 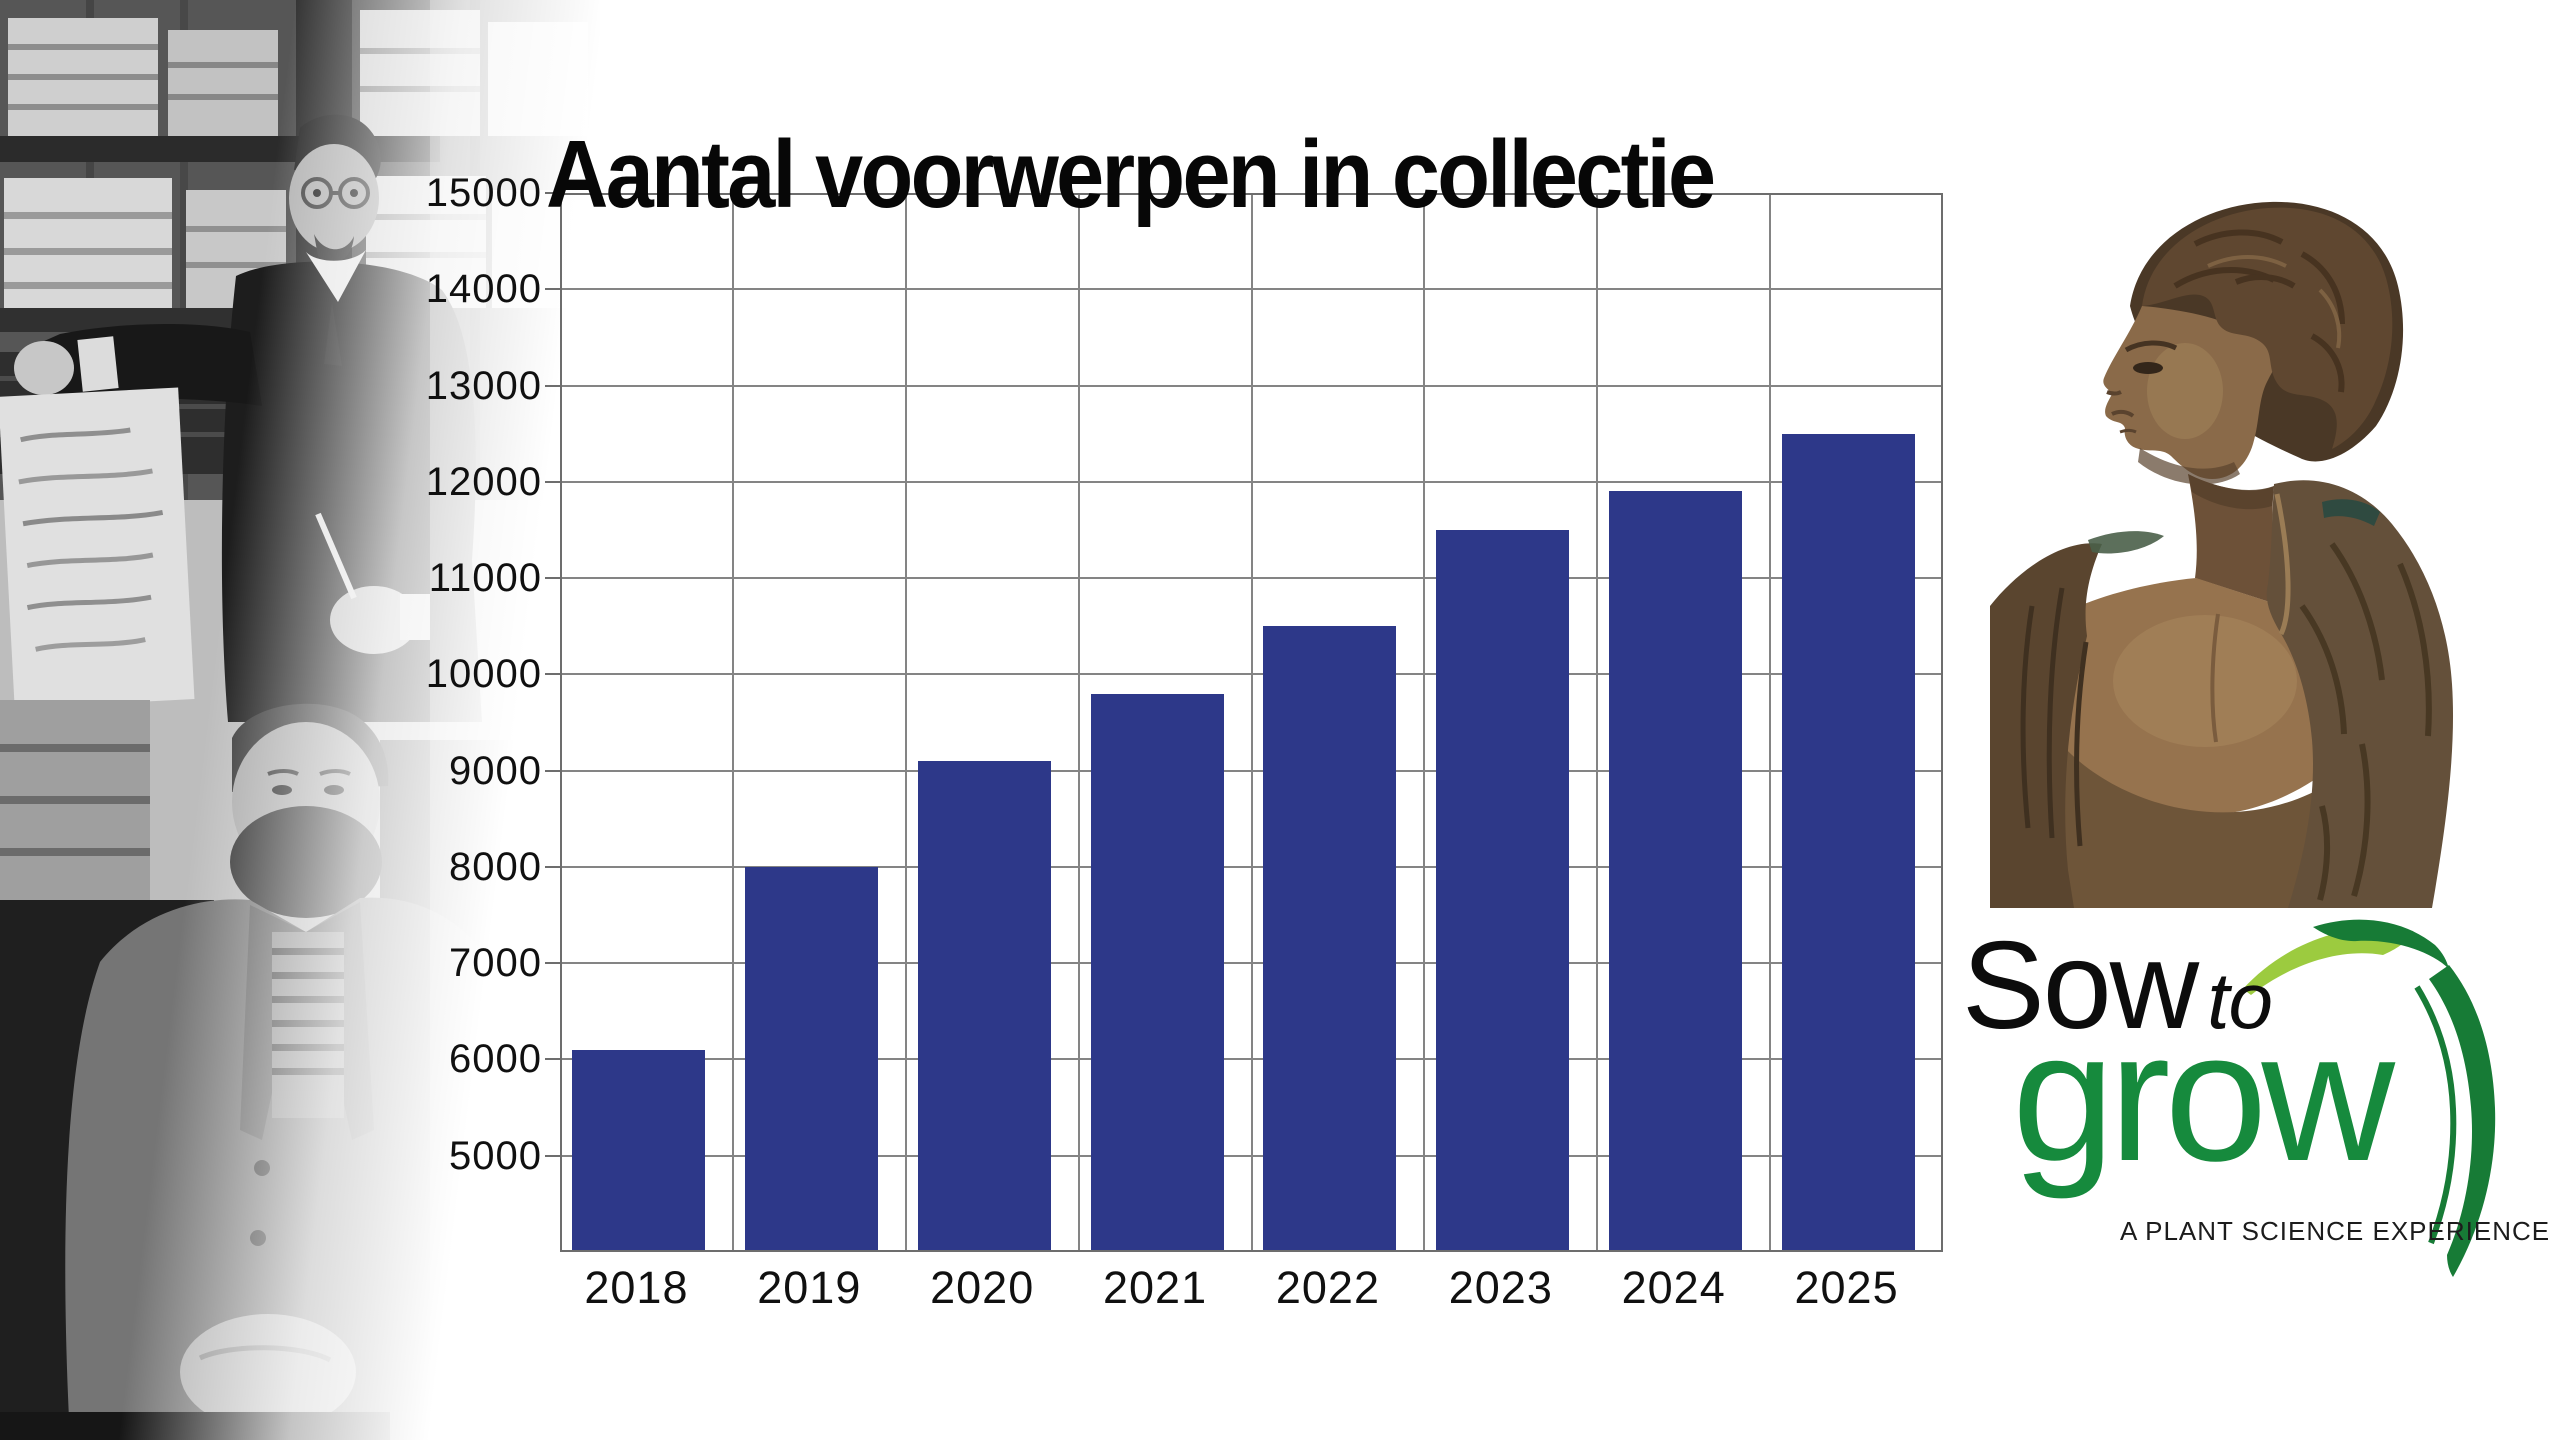 I want to click on y-axis-tick-label: 8000, so click(x=495, y=866).